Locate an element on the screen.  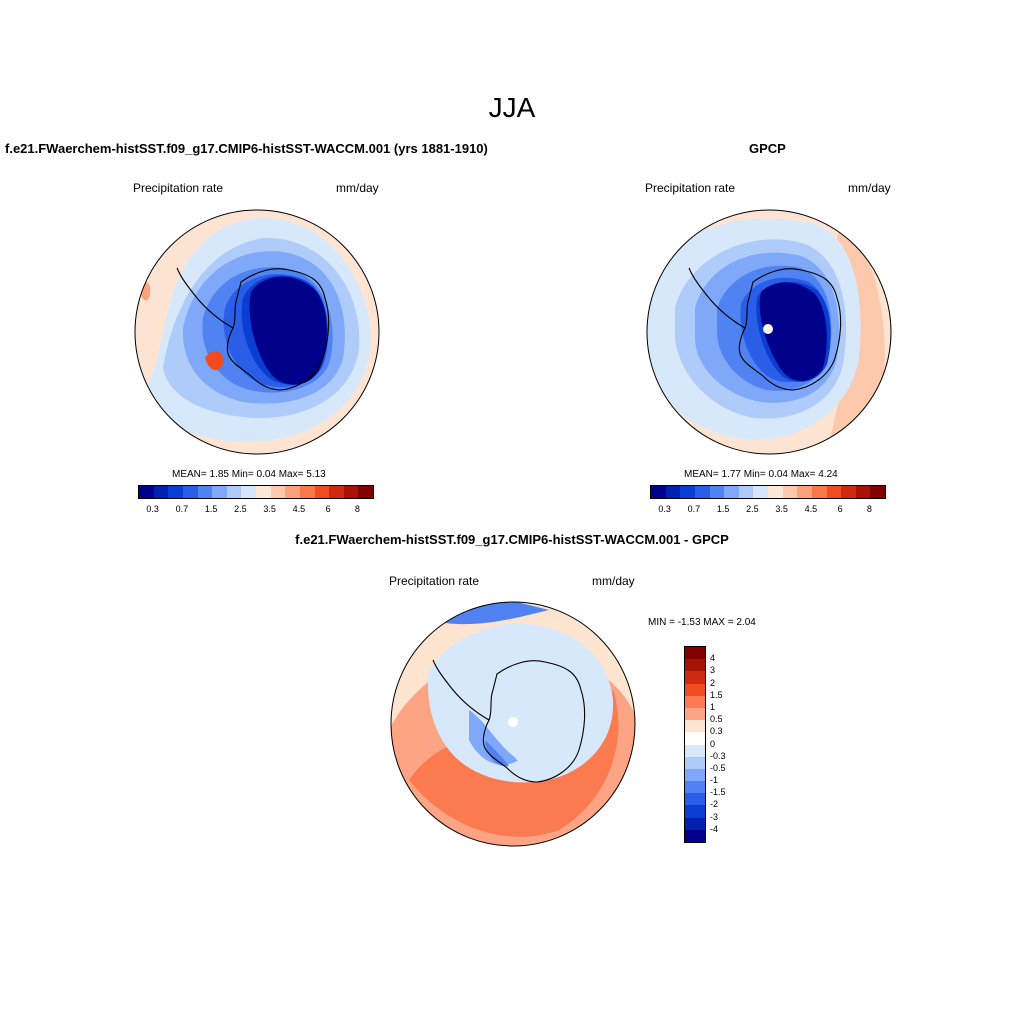
model-map-contour-band is located at coordinates (214, 360).